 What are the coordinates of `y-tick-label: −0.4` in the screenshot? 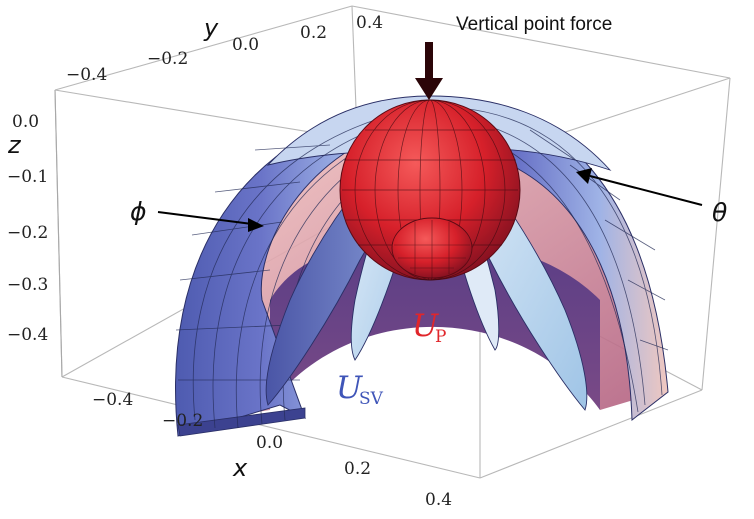 It's located at (86, 75).